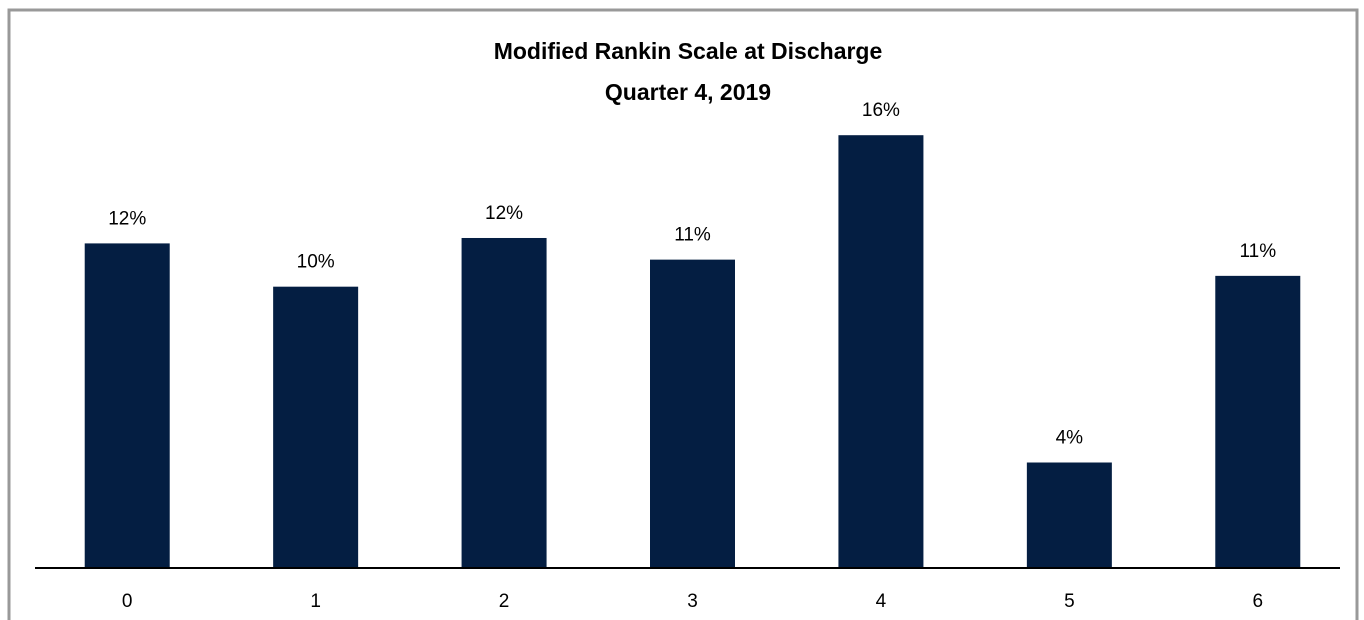 Image resolution: width=1364 pixels, height=620 pixels. Describe the element at coordinates (1070, 438) in the screenshot. I see `data-label: 4%` at that location.